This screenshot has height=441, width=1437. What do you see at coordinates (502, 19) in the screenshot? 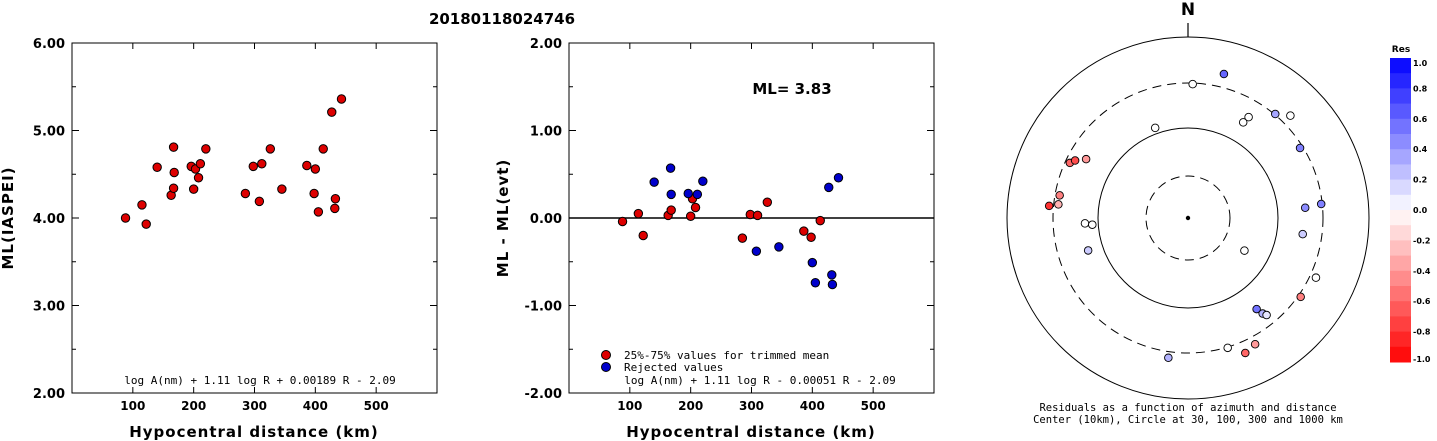
I see `page-title: 20180118024746` at bounding box center [502, 19].